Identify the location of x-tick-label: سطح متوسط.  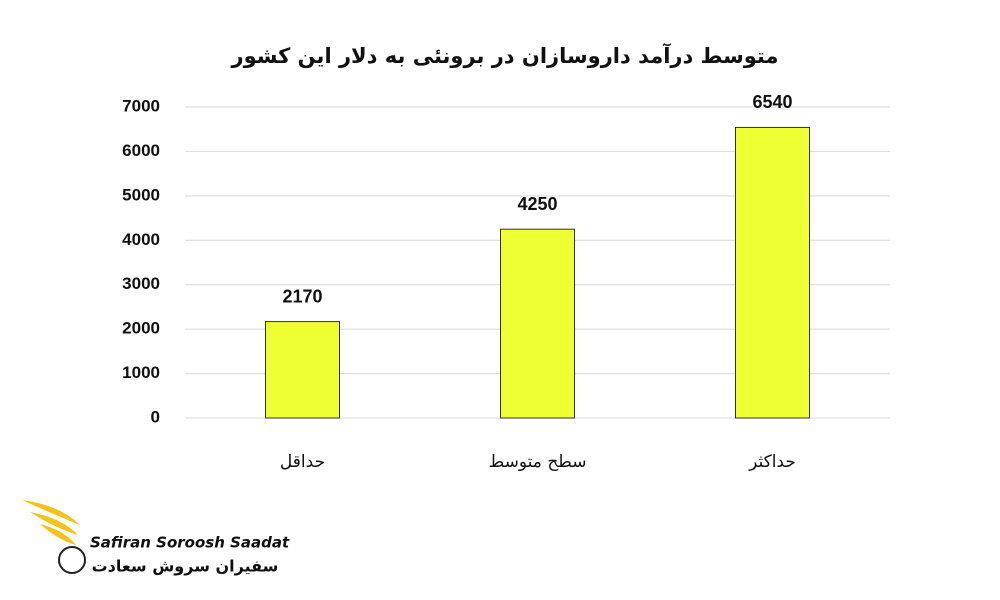
(538, 462).